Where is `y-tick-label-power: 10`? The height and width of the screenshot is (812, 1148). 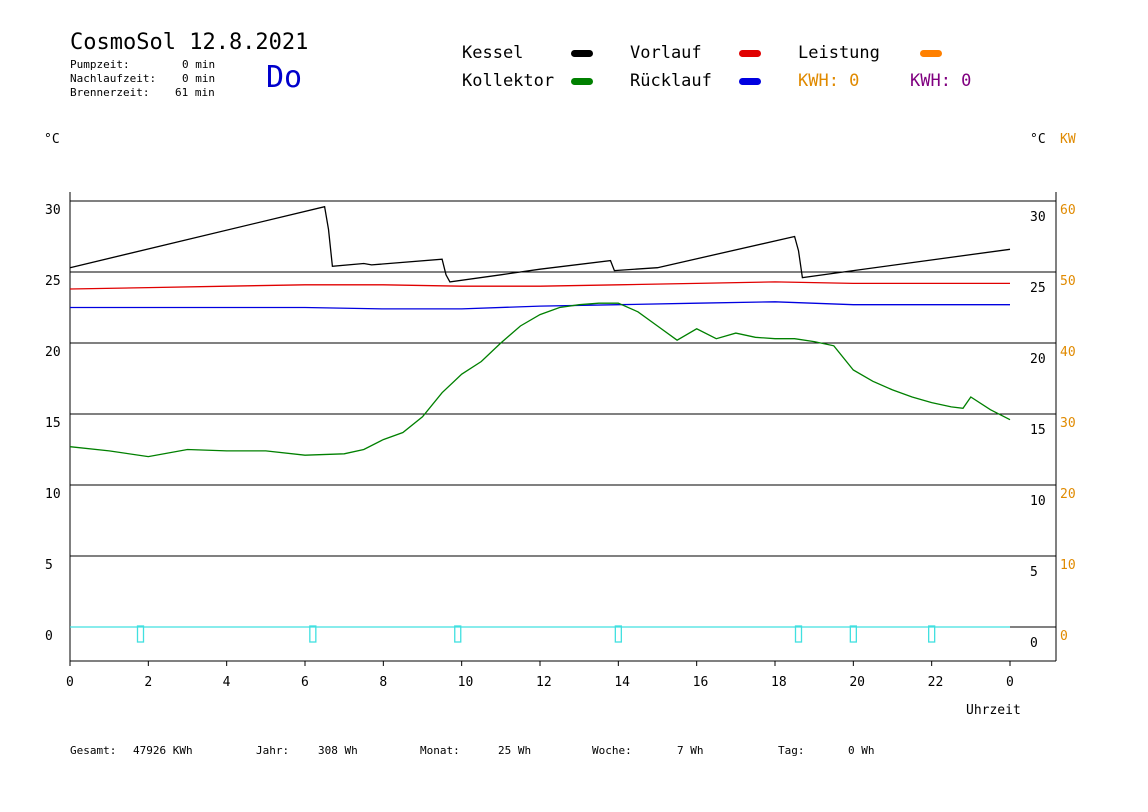
y-tick-label-power: 10 is located at coordinates (1068, 565).